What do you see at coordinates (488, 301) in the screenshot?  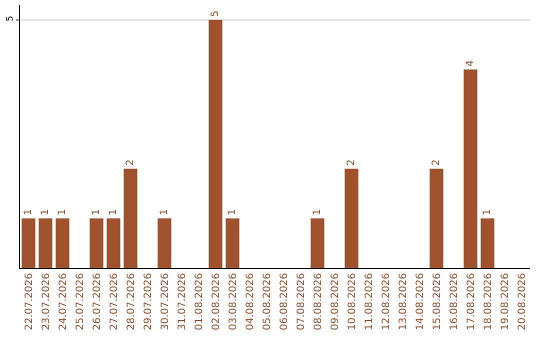 I see `x-tick-label: 18.08.2026` at bounding box center [488, 301].